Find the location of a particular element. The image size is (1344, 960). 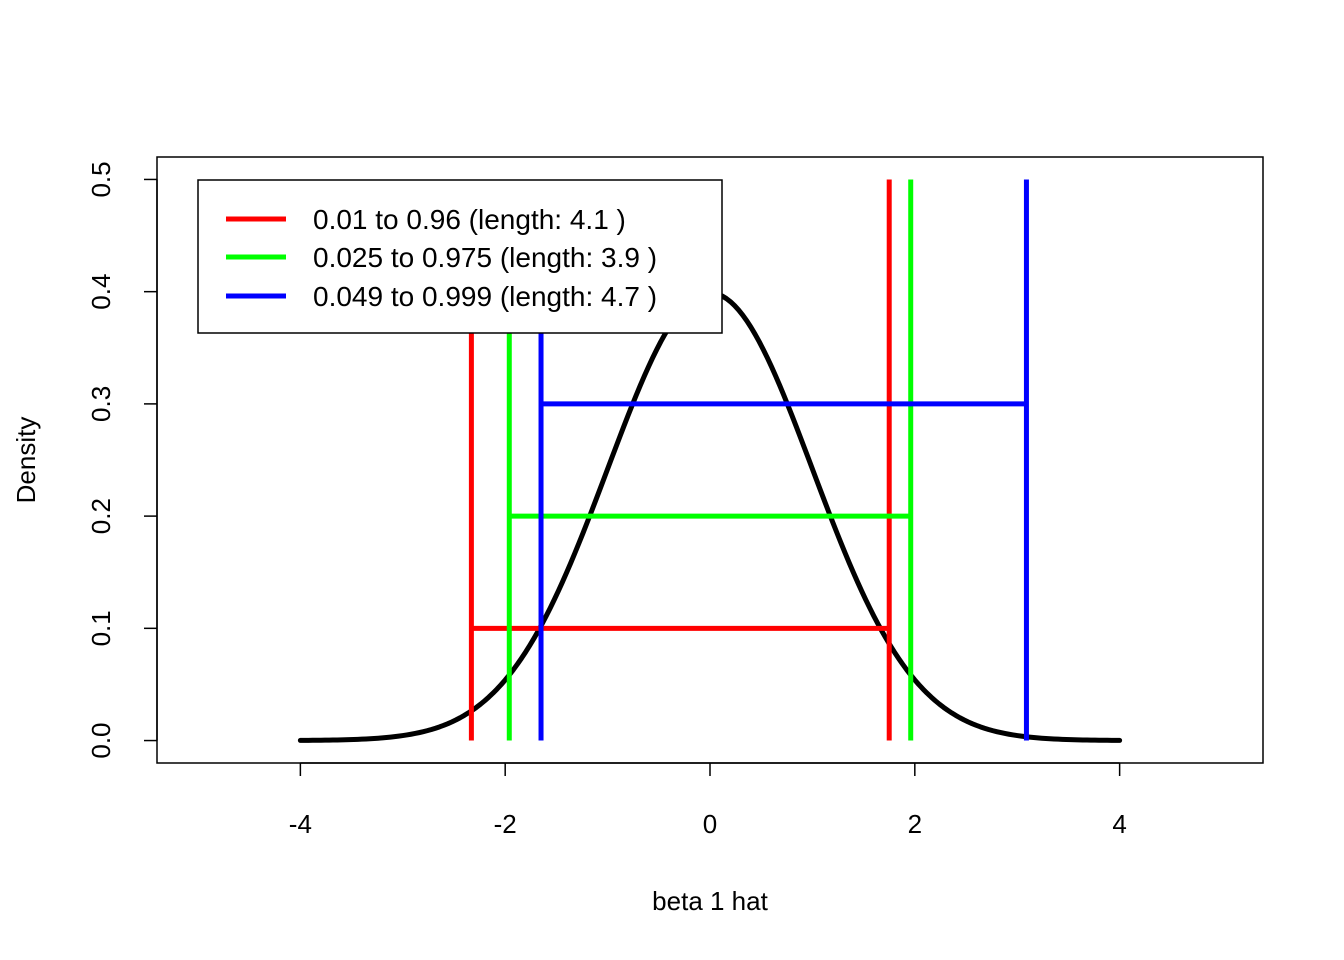

y-axis-title: Density is located at coordinates (26, 460).